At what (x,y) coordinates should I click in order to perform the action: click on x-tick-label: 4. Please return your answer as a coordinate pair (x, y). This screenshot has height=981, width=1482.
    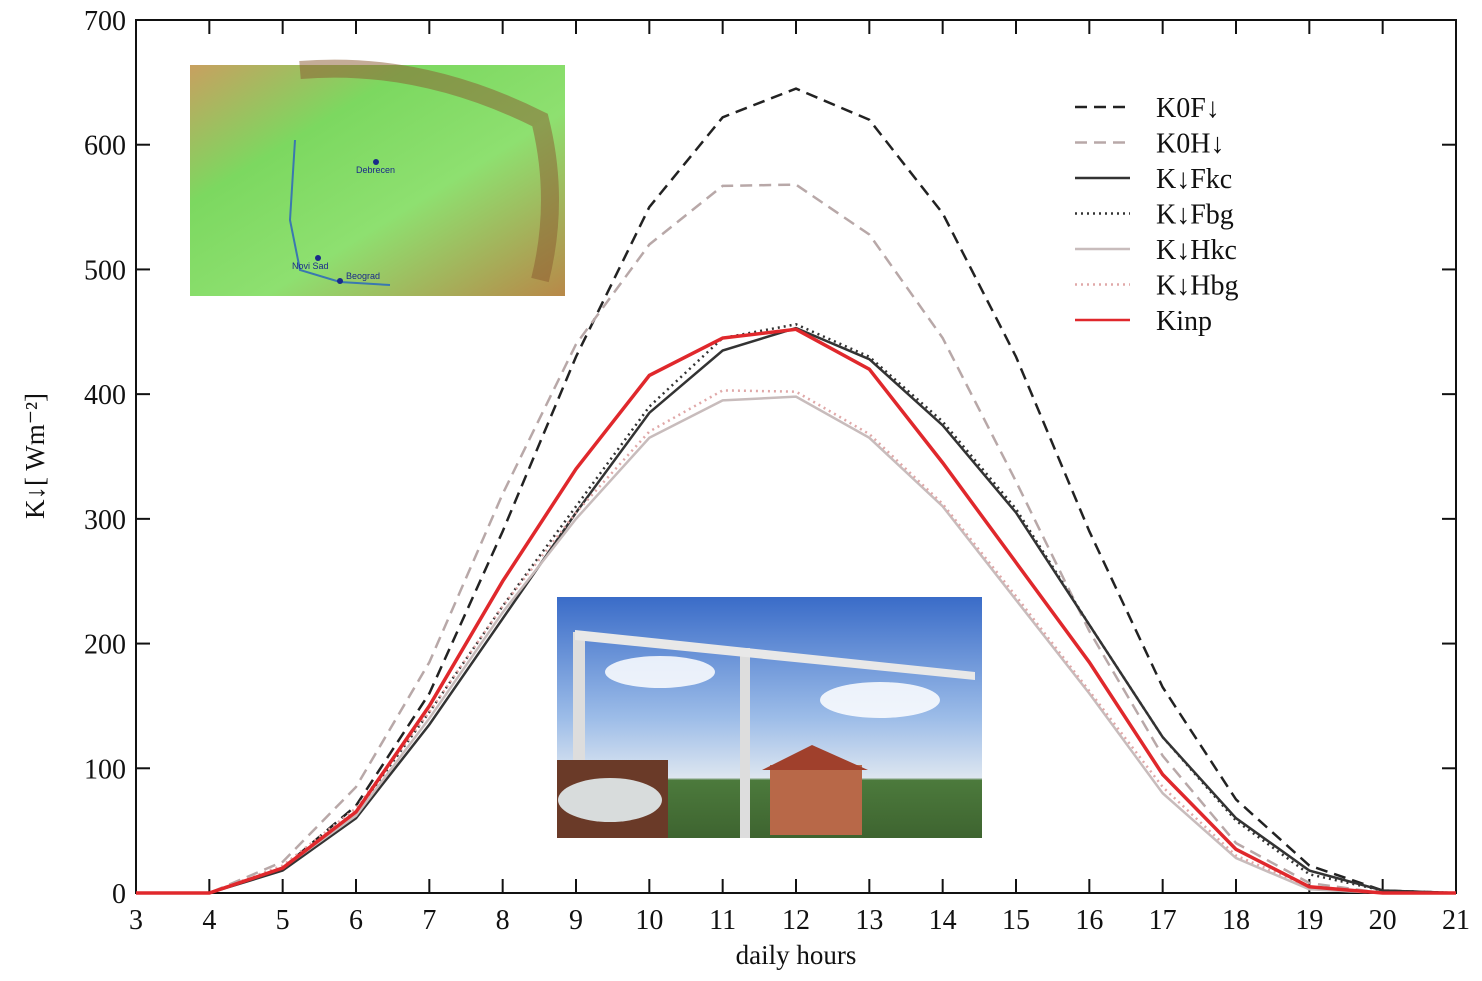
    Looking at the image, I should click on (209, 920).